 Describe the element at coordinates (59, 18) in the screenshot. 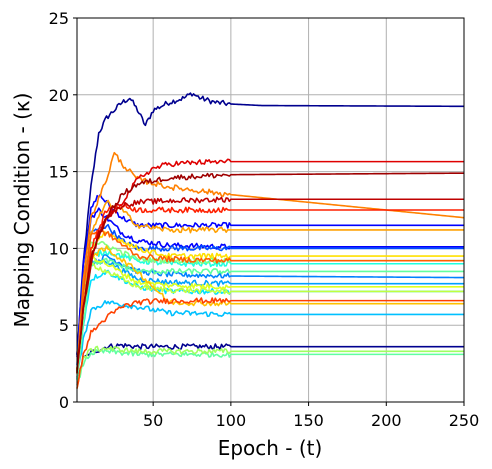

I see `y-tick-label-5: 25` at that location.